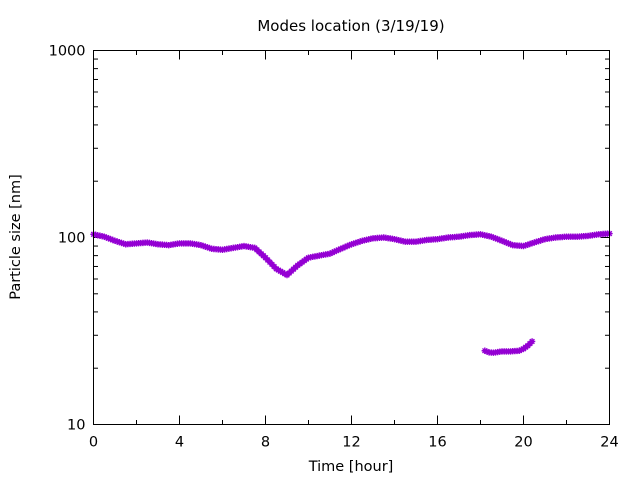  Describe the element at coordinates (16, 237) in the screenshot. I see `y-axis-label: Particle size [nm]` at that location.